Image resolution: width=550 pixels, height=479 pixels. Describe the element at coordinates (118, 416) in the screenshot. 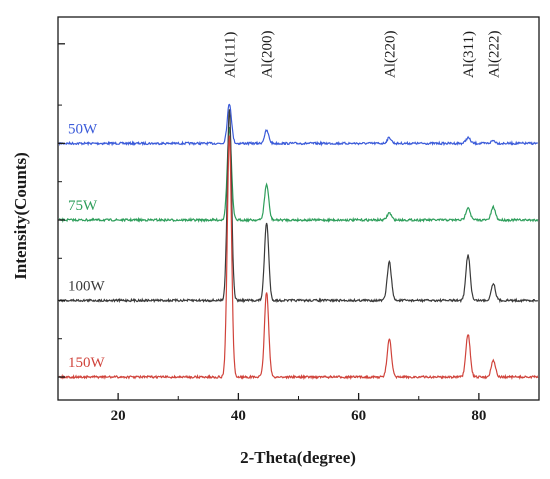

I see `x-tick-label: 20` at that location.